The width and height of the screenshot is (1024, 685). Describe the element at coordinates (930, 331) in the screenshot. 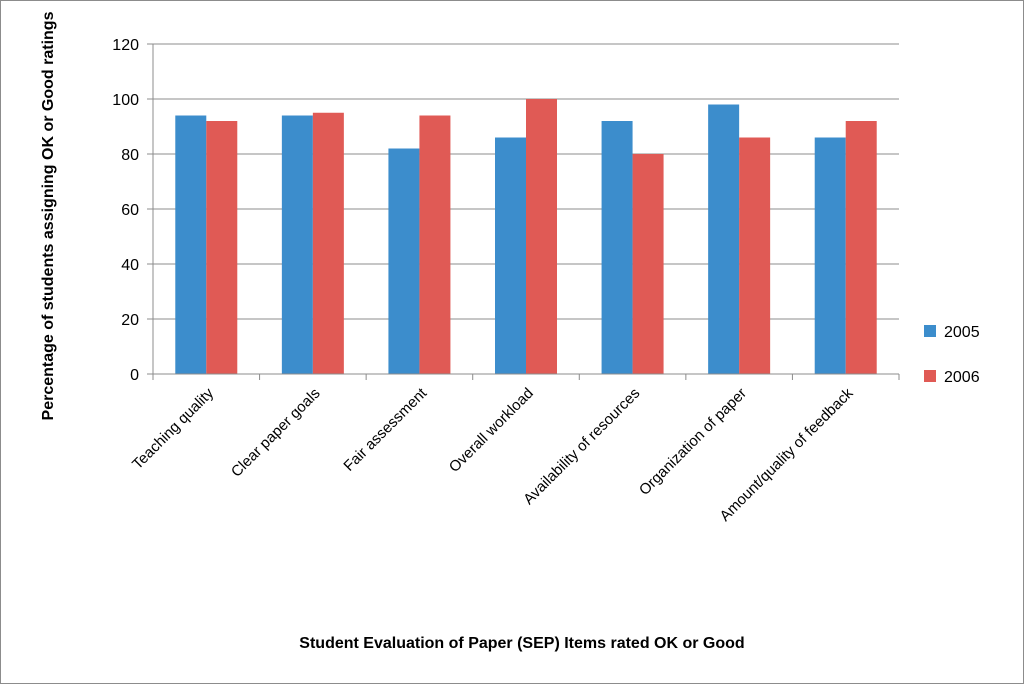

I see `legend-swatch-2005` at that location.